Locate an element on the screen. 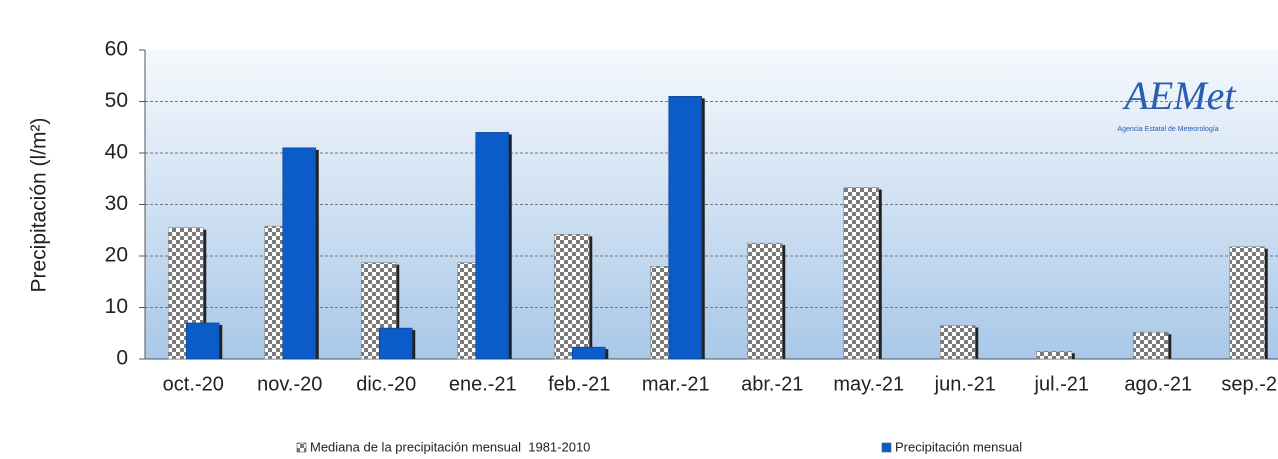  x-tick-label: ago.-21 is located at coordinates (1158, 384).